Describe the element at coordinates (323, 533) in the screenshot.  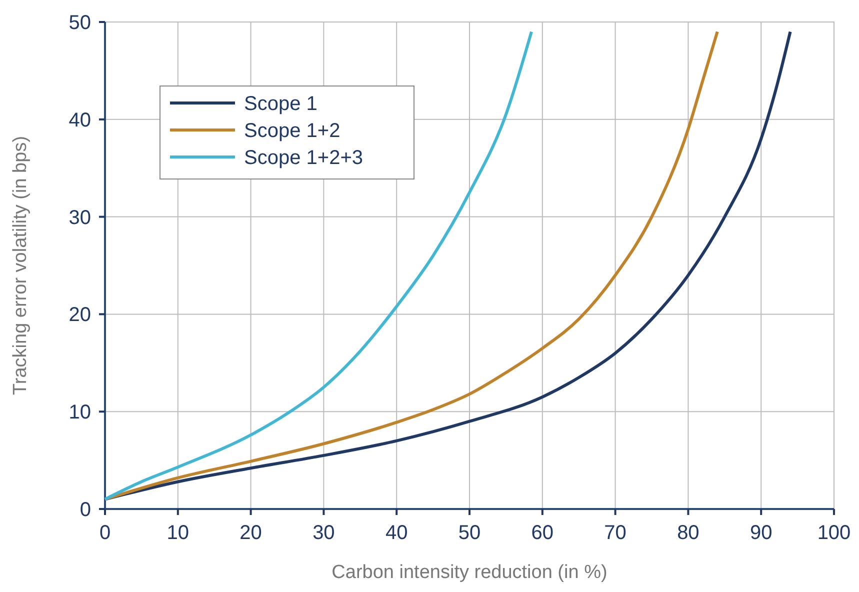
I see `x-tick-label: 30` at that location.